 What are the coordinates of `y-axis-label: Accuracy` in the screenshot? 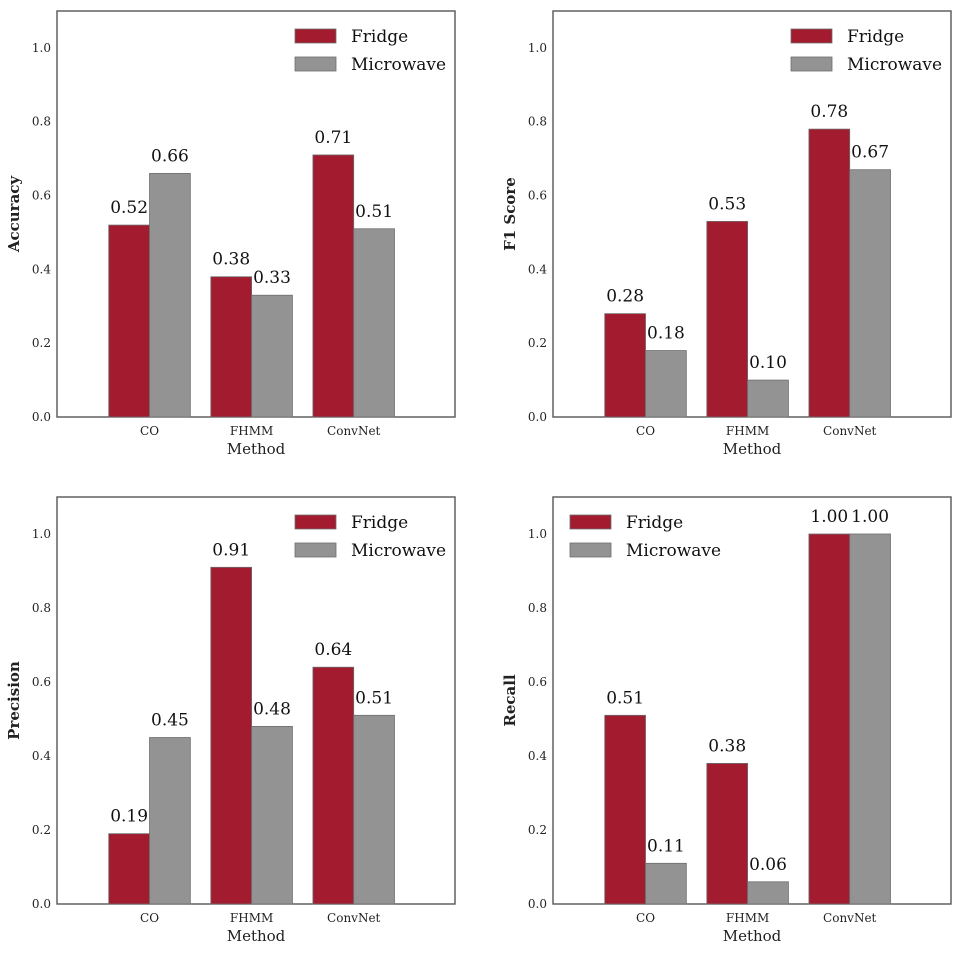 It's located at (14, 214).